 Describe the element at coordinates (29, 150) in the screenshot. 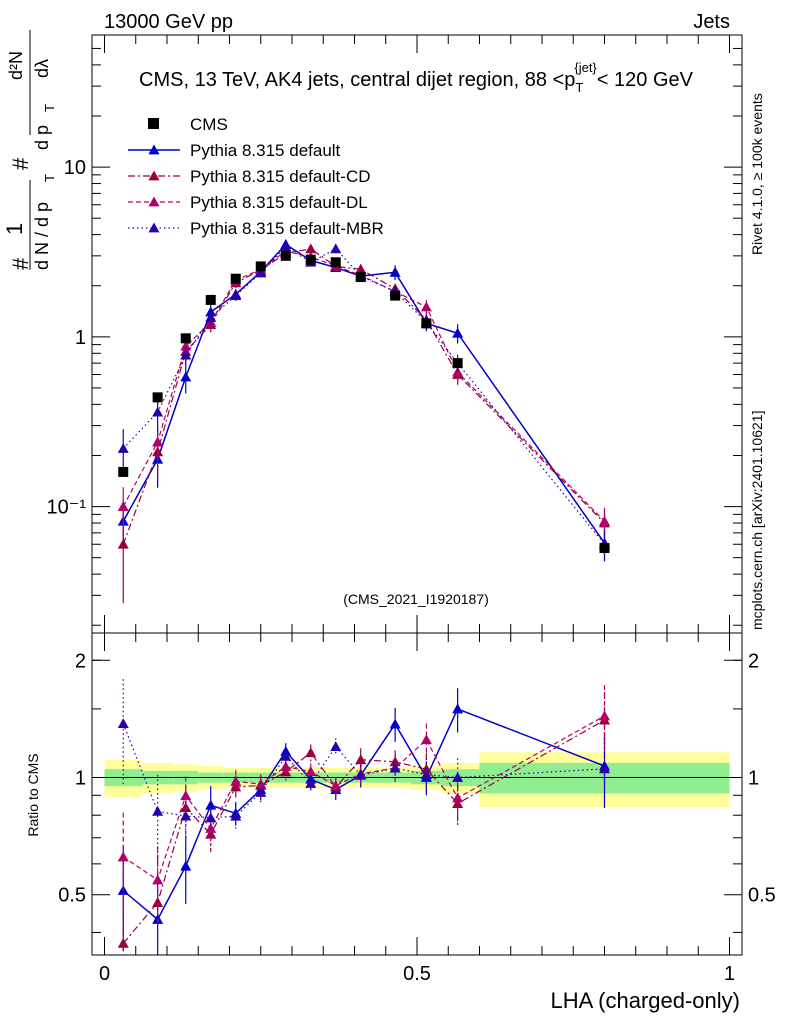

I see `y-axis-label: # 1 d N / d p T # d²N d p T dλ` at that location.